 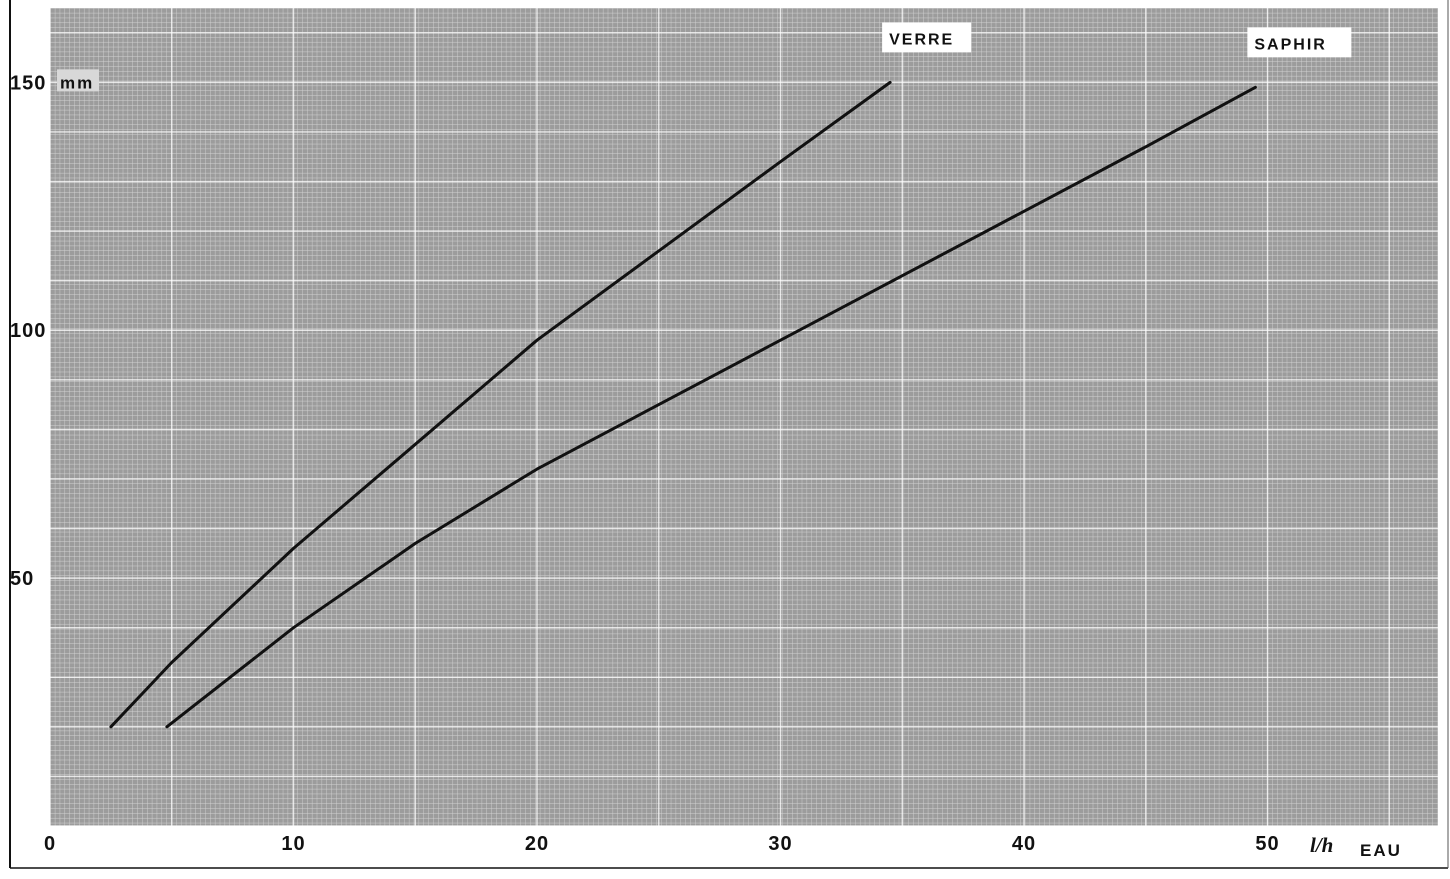 What do you see at coordinates (1381, 850) in the screenshot?
I see `x-axis-label: EAU` at bounding box center [1381, 850].